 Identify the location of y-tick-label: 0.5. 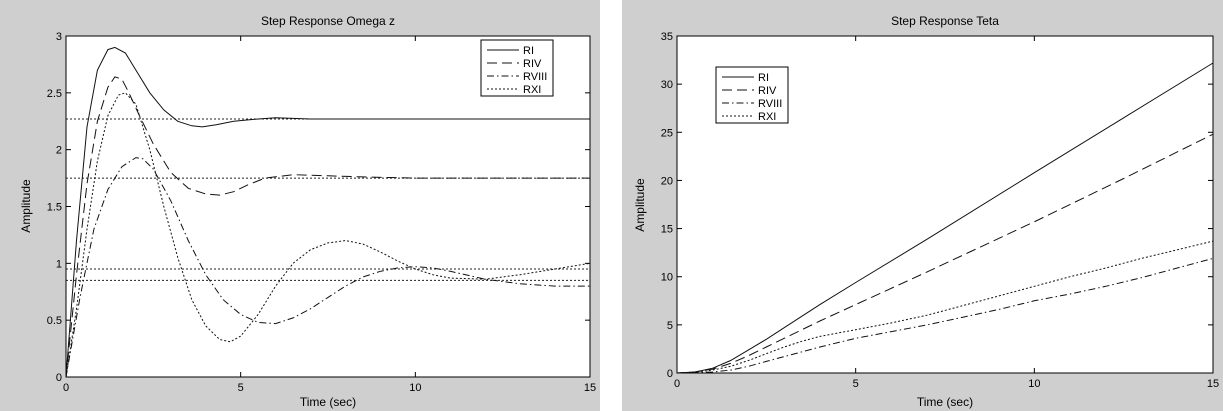
(54, 321).